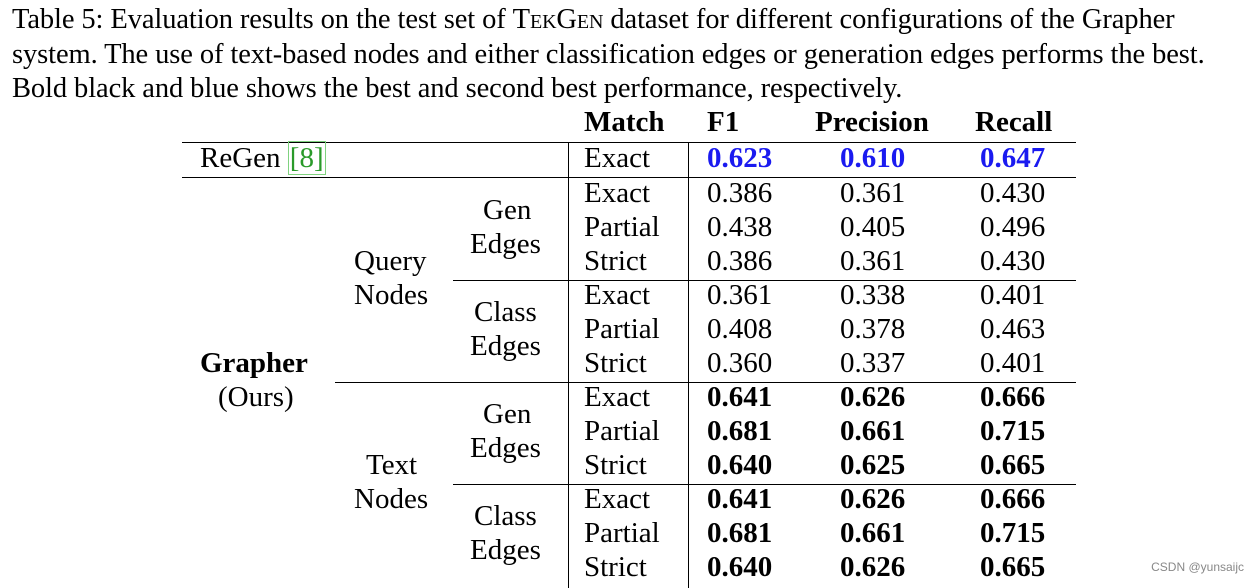 The height and width of the screenshot is (588, 1256). Describe the element at coordinates (873, 329) in the screenshot. I see `row-precision: 0.378` at that location.